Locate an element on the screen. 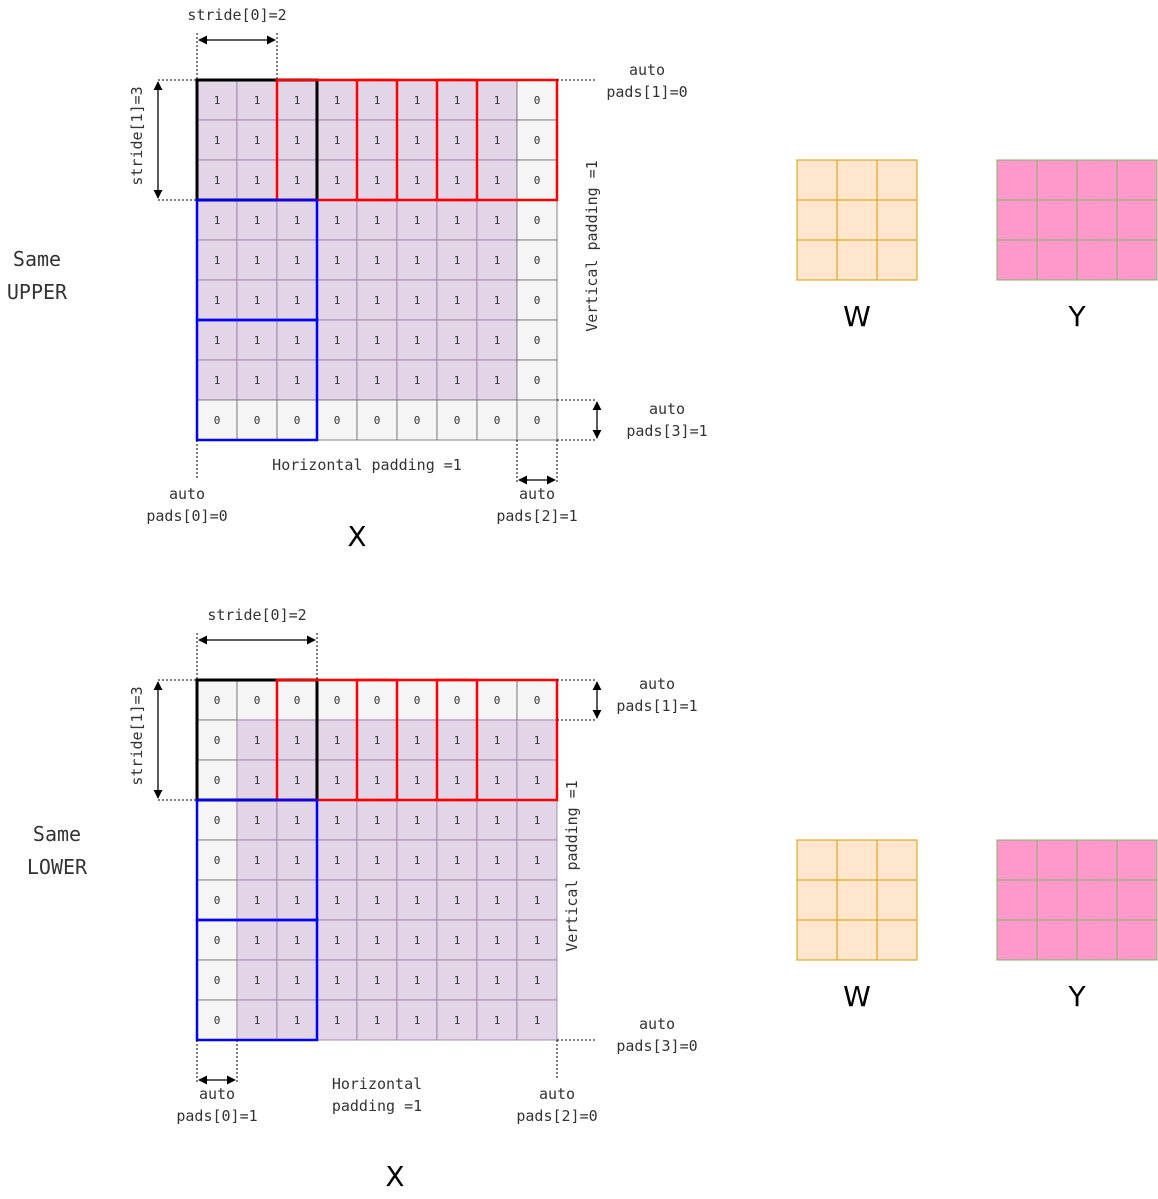 The height and width of the screenshot is (1199, 1158). lower-pads2-line1: auto is located at coordinates (557, 1094).